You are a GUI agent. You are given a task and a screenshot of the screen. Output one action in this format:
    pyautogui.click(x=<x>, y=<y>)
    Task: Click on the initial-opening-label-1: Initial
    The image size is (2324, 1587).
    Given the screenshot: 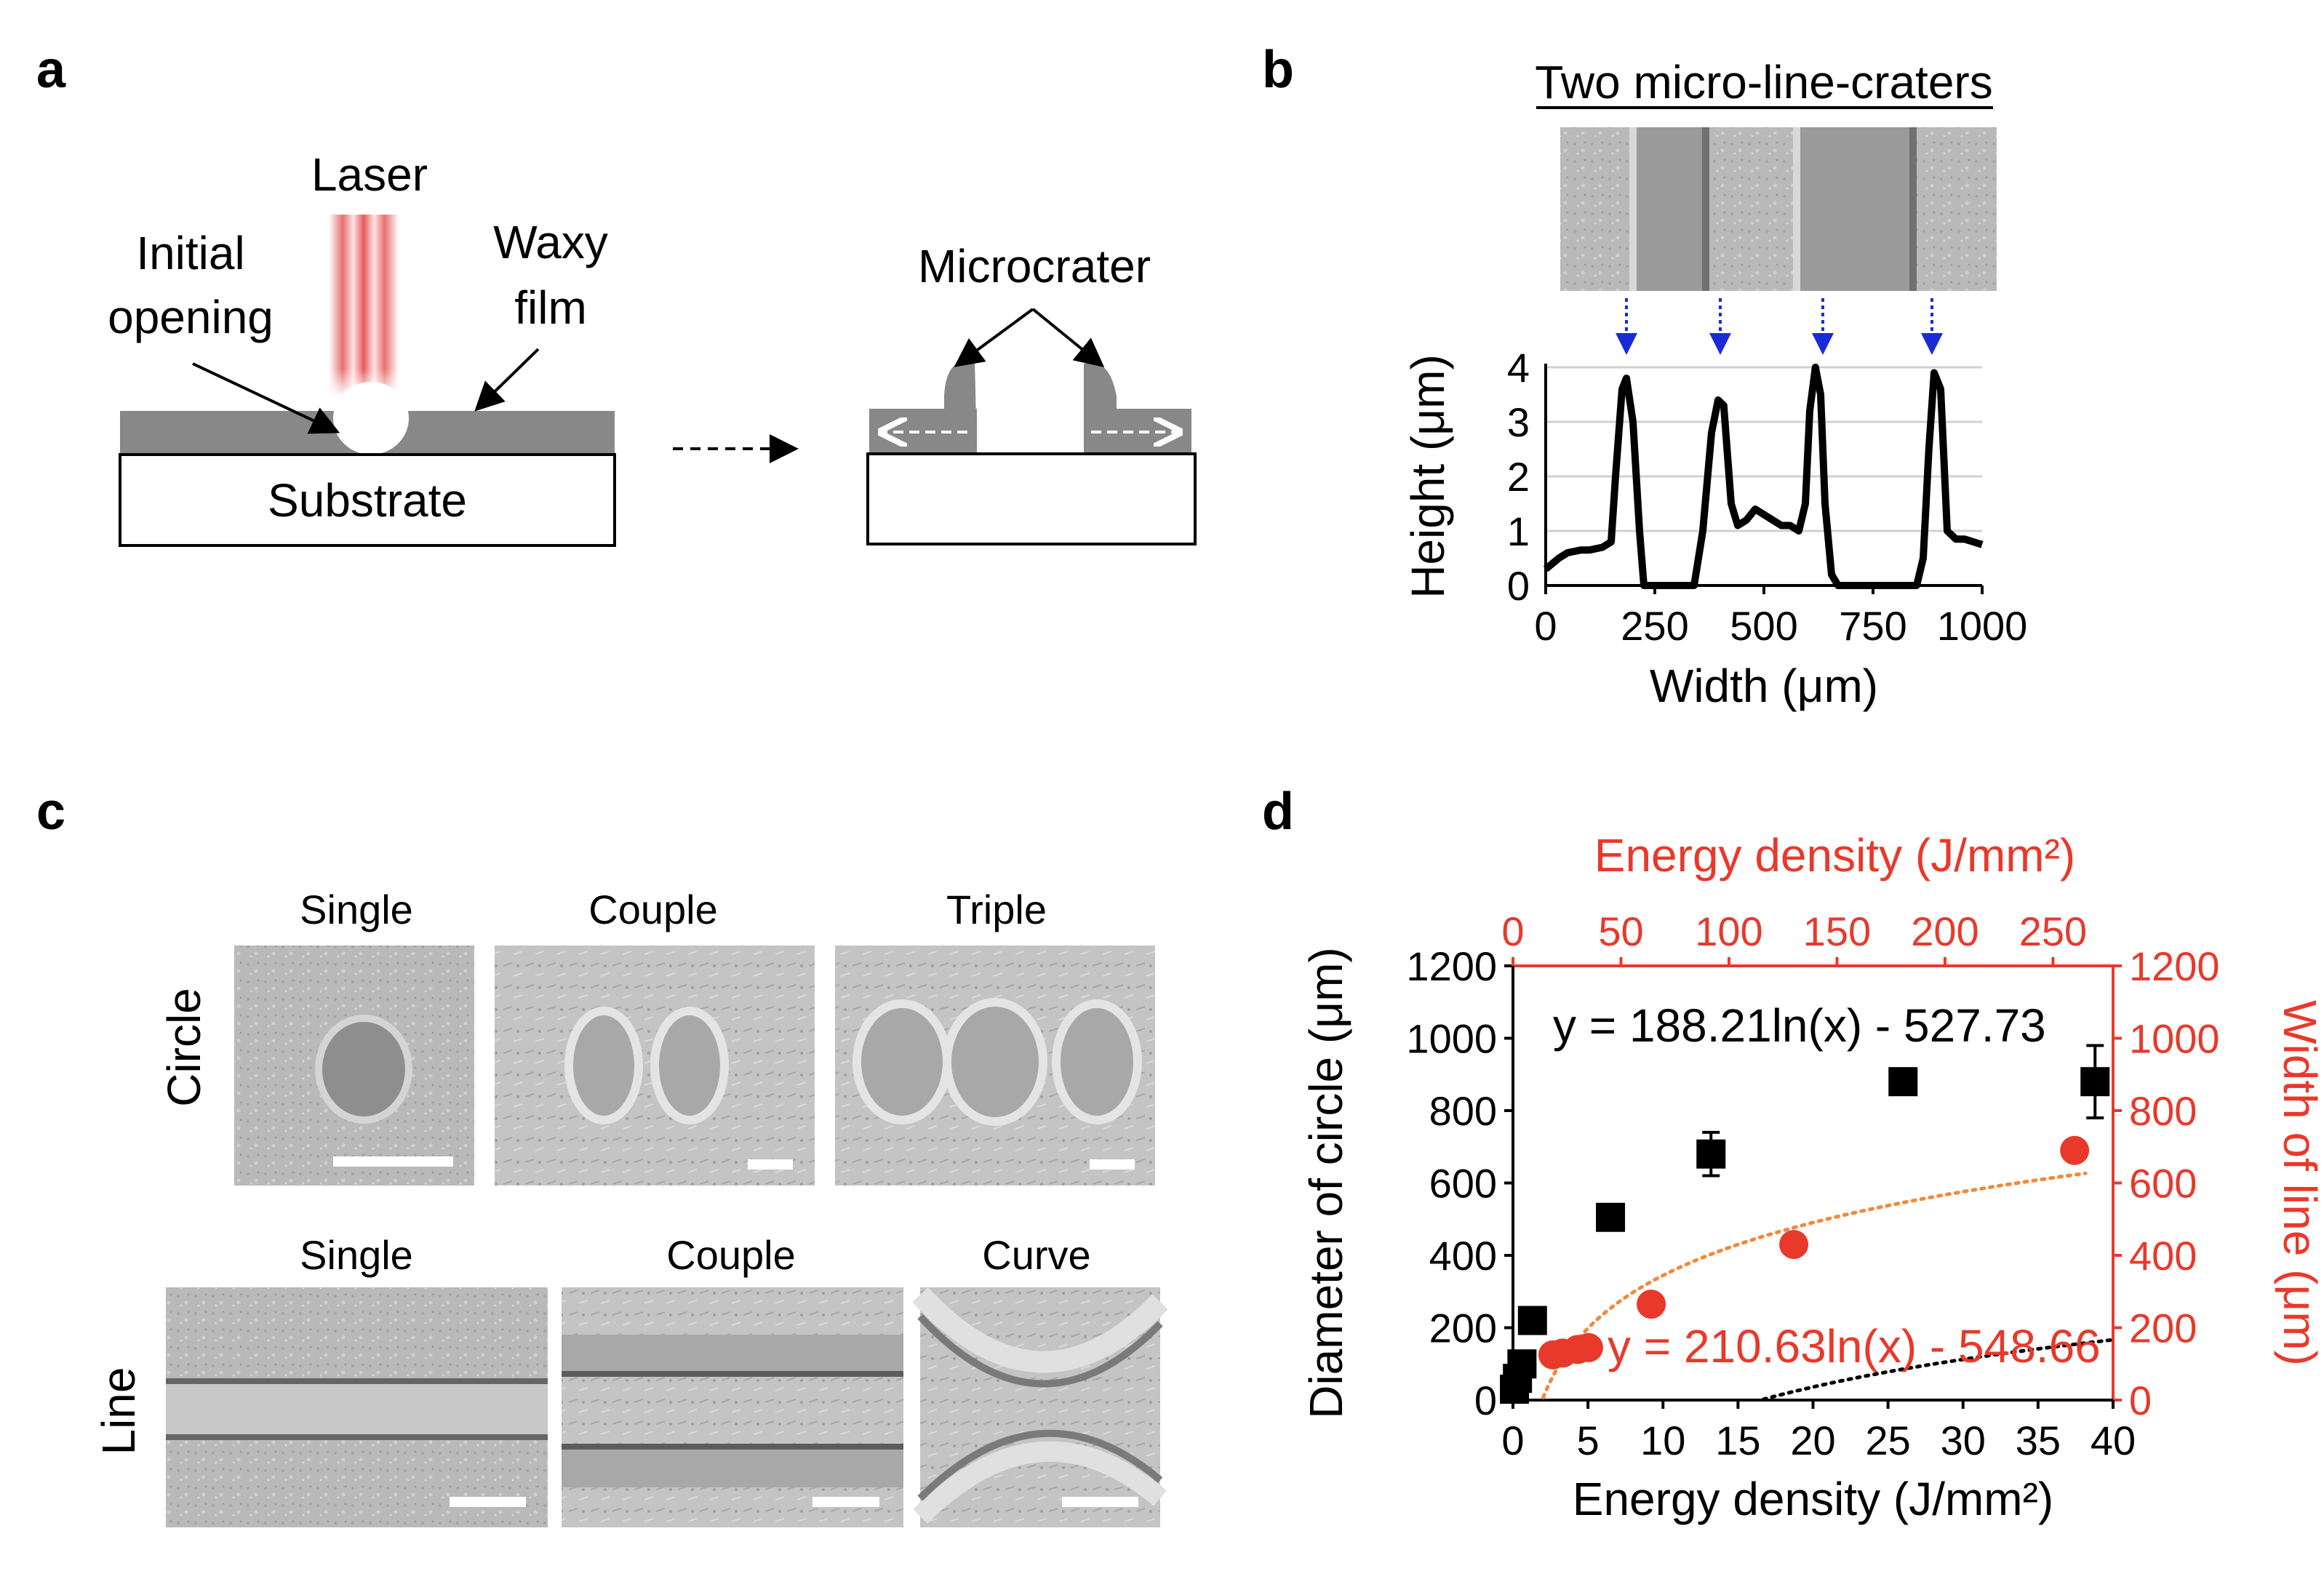 What is the action you would take?
    pyautogui.click(x=190, y=253)
    